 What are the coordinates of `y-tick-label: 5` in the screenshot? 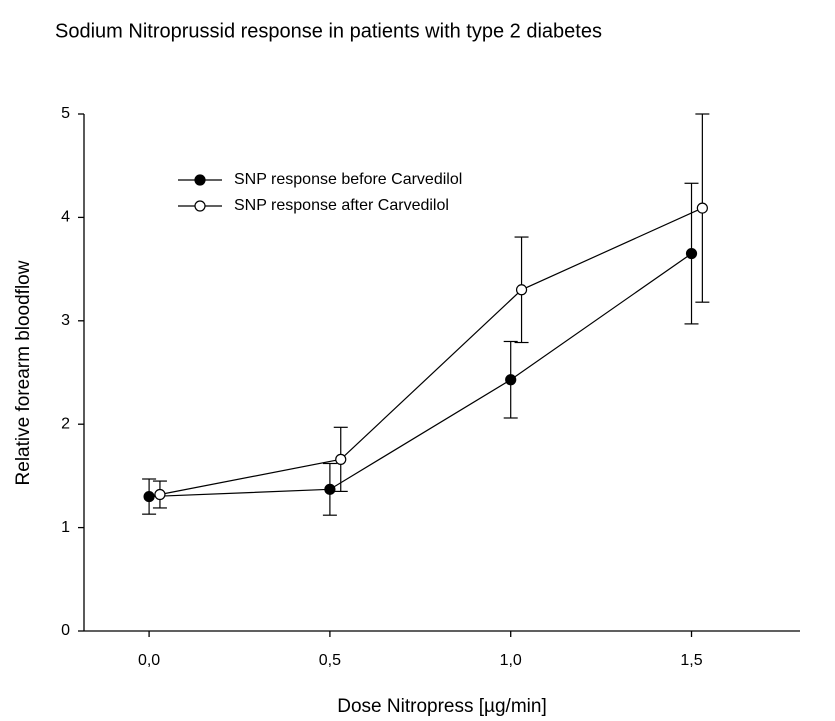 It's located at (65, 113).